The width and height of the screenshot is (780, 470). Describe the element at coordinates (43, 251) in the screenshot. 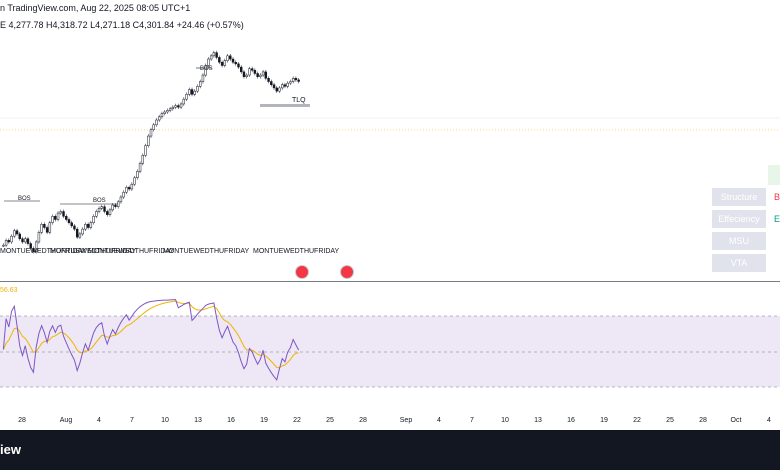

I see `weekday-label-1: MONTUEWEDTHUFRIDAY` at that location.